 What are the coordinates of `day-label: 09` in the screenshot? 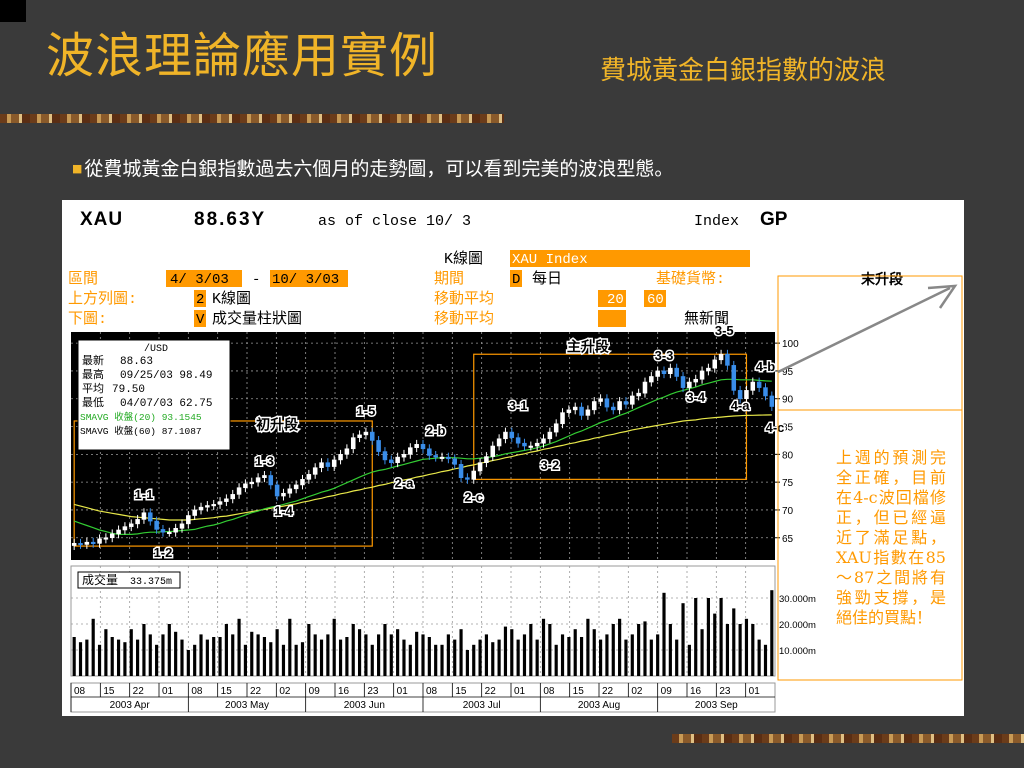 It's located at (667, 691).